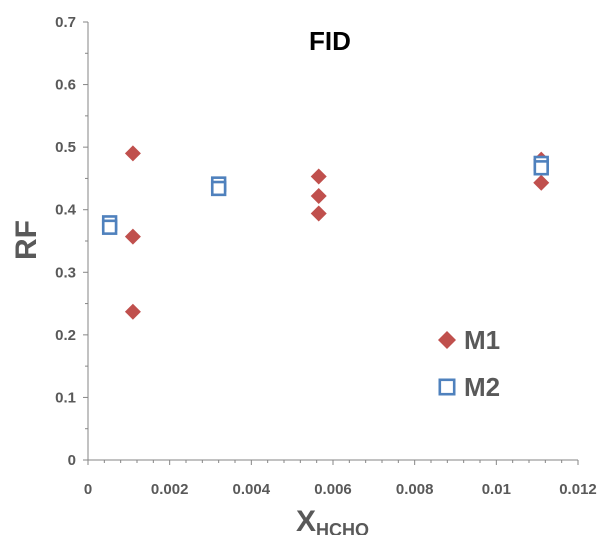 This screenshot has height=535, width=604. Describe the element at coordinates (65, 85) in the screenshot. I see `y-tick-label: 0.6` at that location.